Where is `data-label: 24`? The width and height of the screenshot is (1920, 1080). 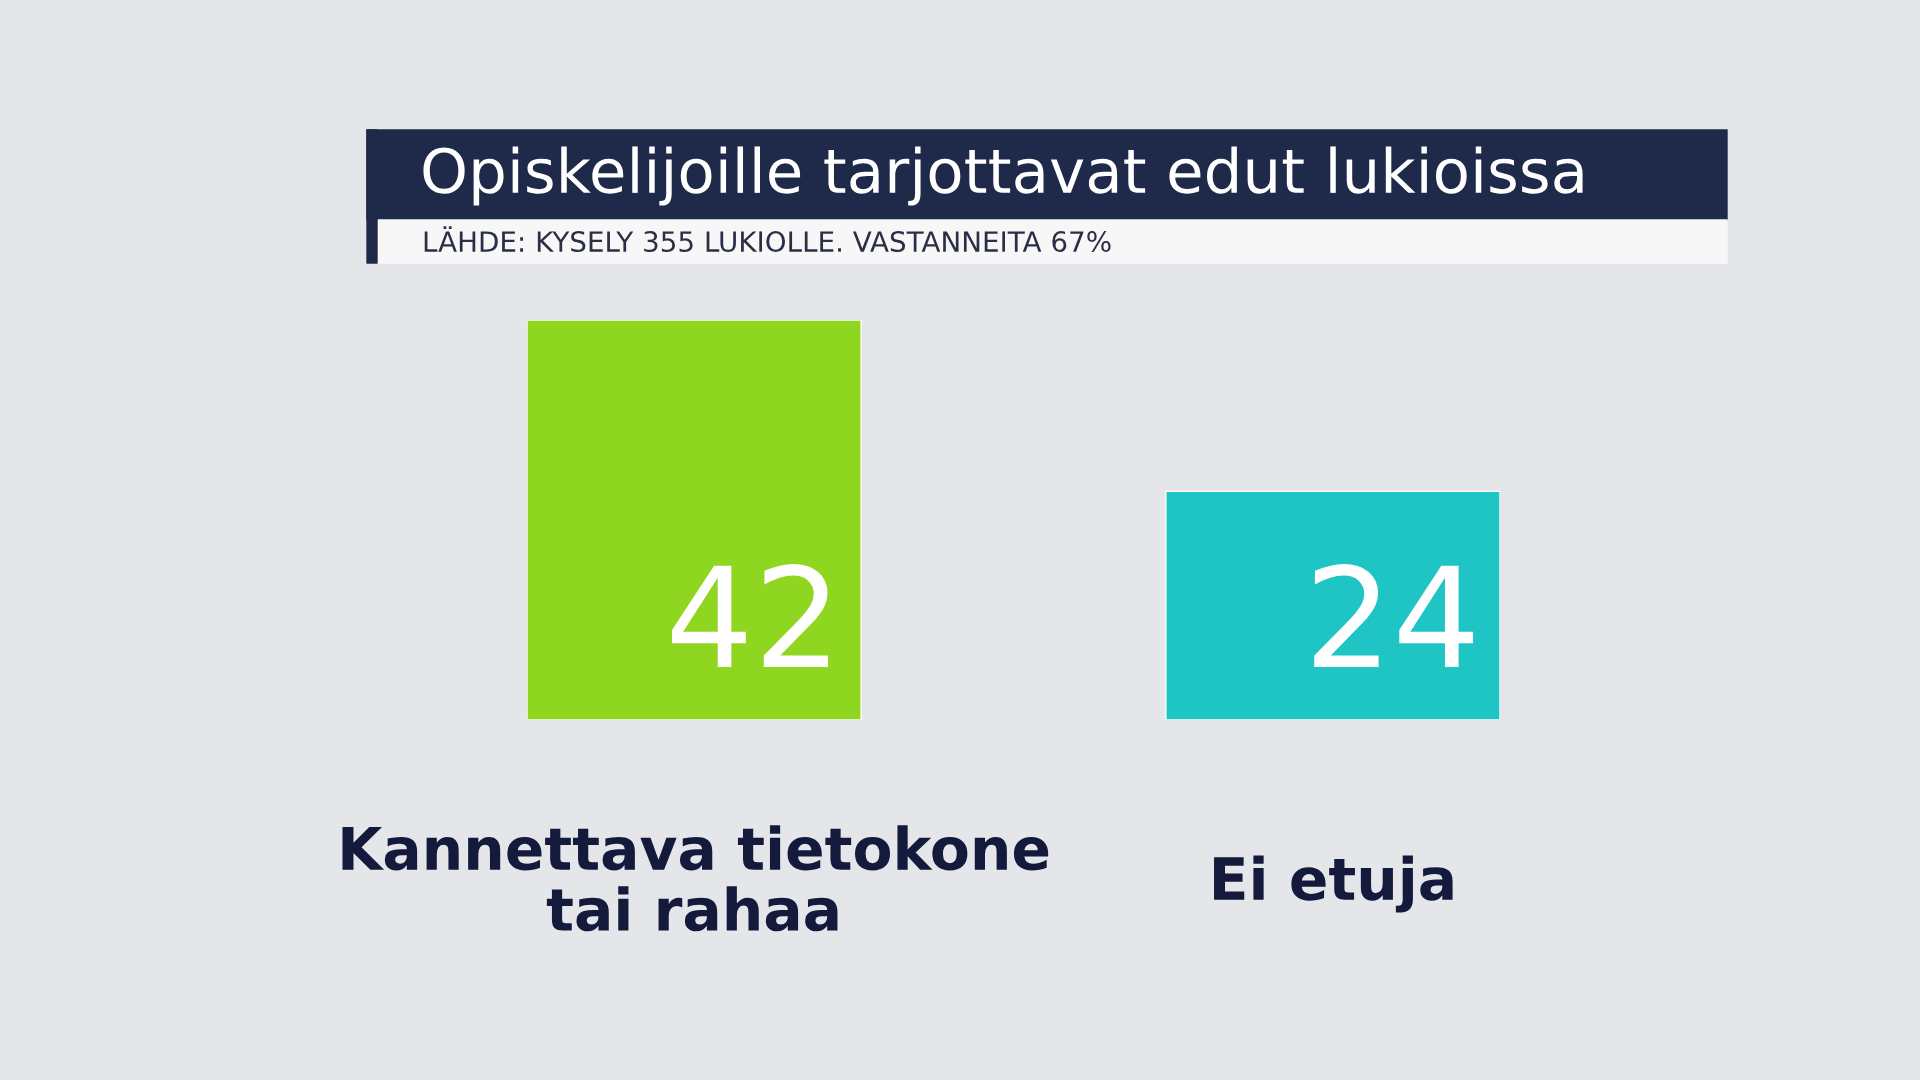 data-label: 24 is located at coordinates (1394, 616).